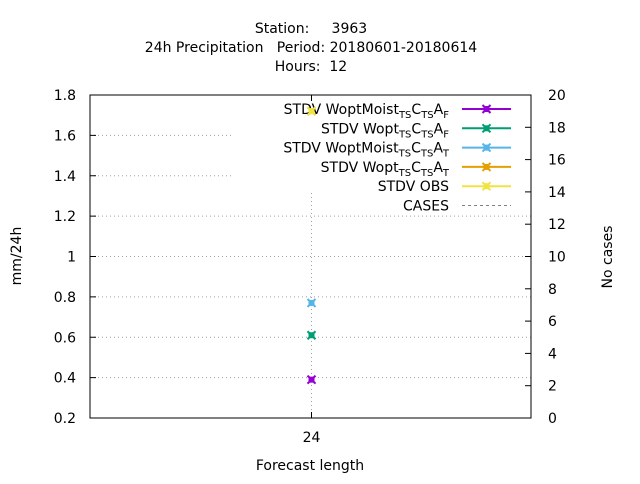 This screenshot has height=484, width=640. I want to click on y-tick-label: 0.4, so click(65, 379).